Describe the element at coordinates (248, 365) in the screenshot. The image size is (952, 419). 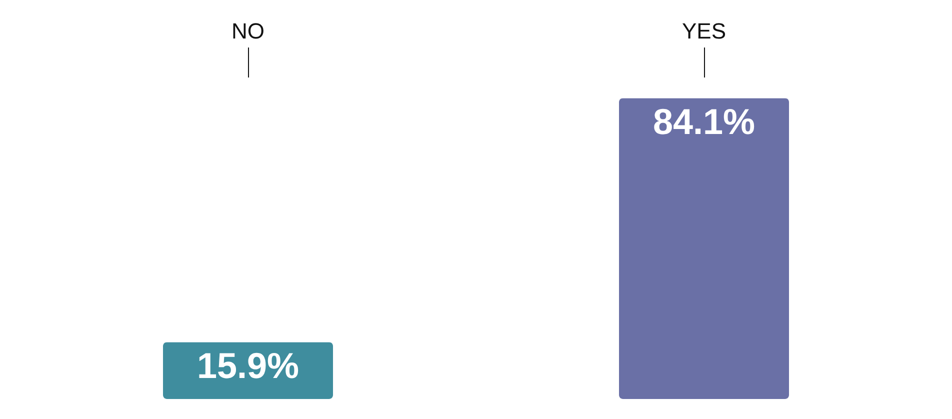
I see `data-label: 15.9%` at that location.